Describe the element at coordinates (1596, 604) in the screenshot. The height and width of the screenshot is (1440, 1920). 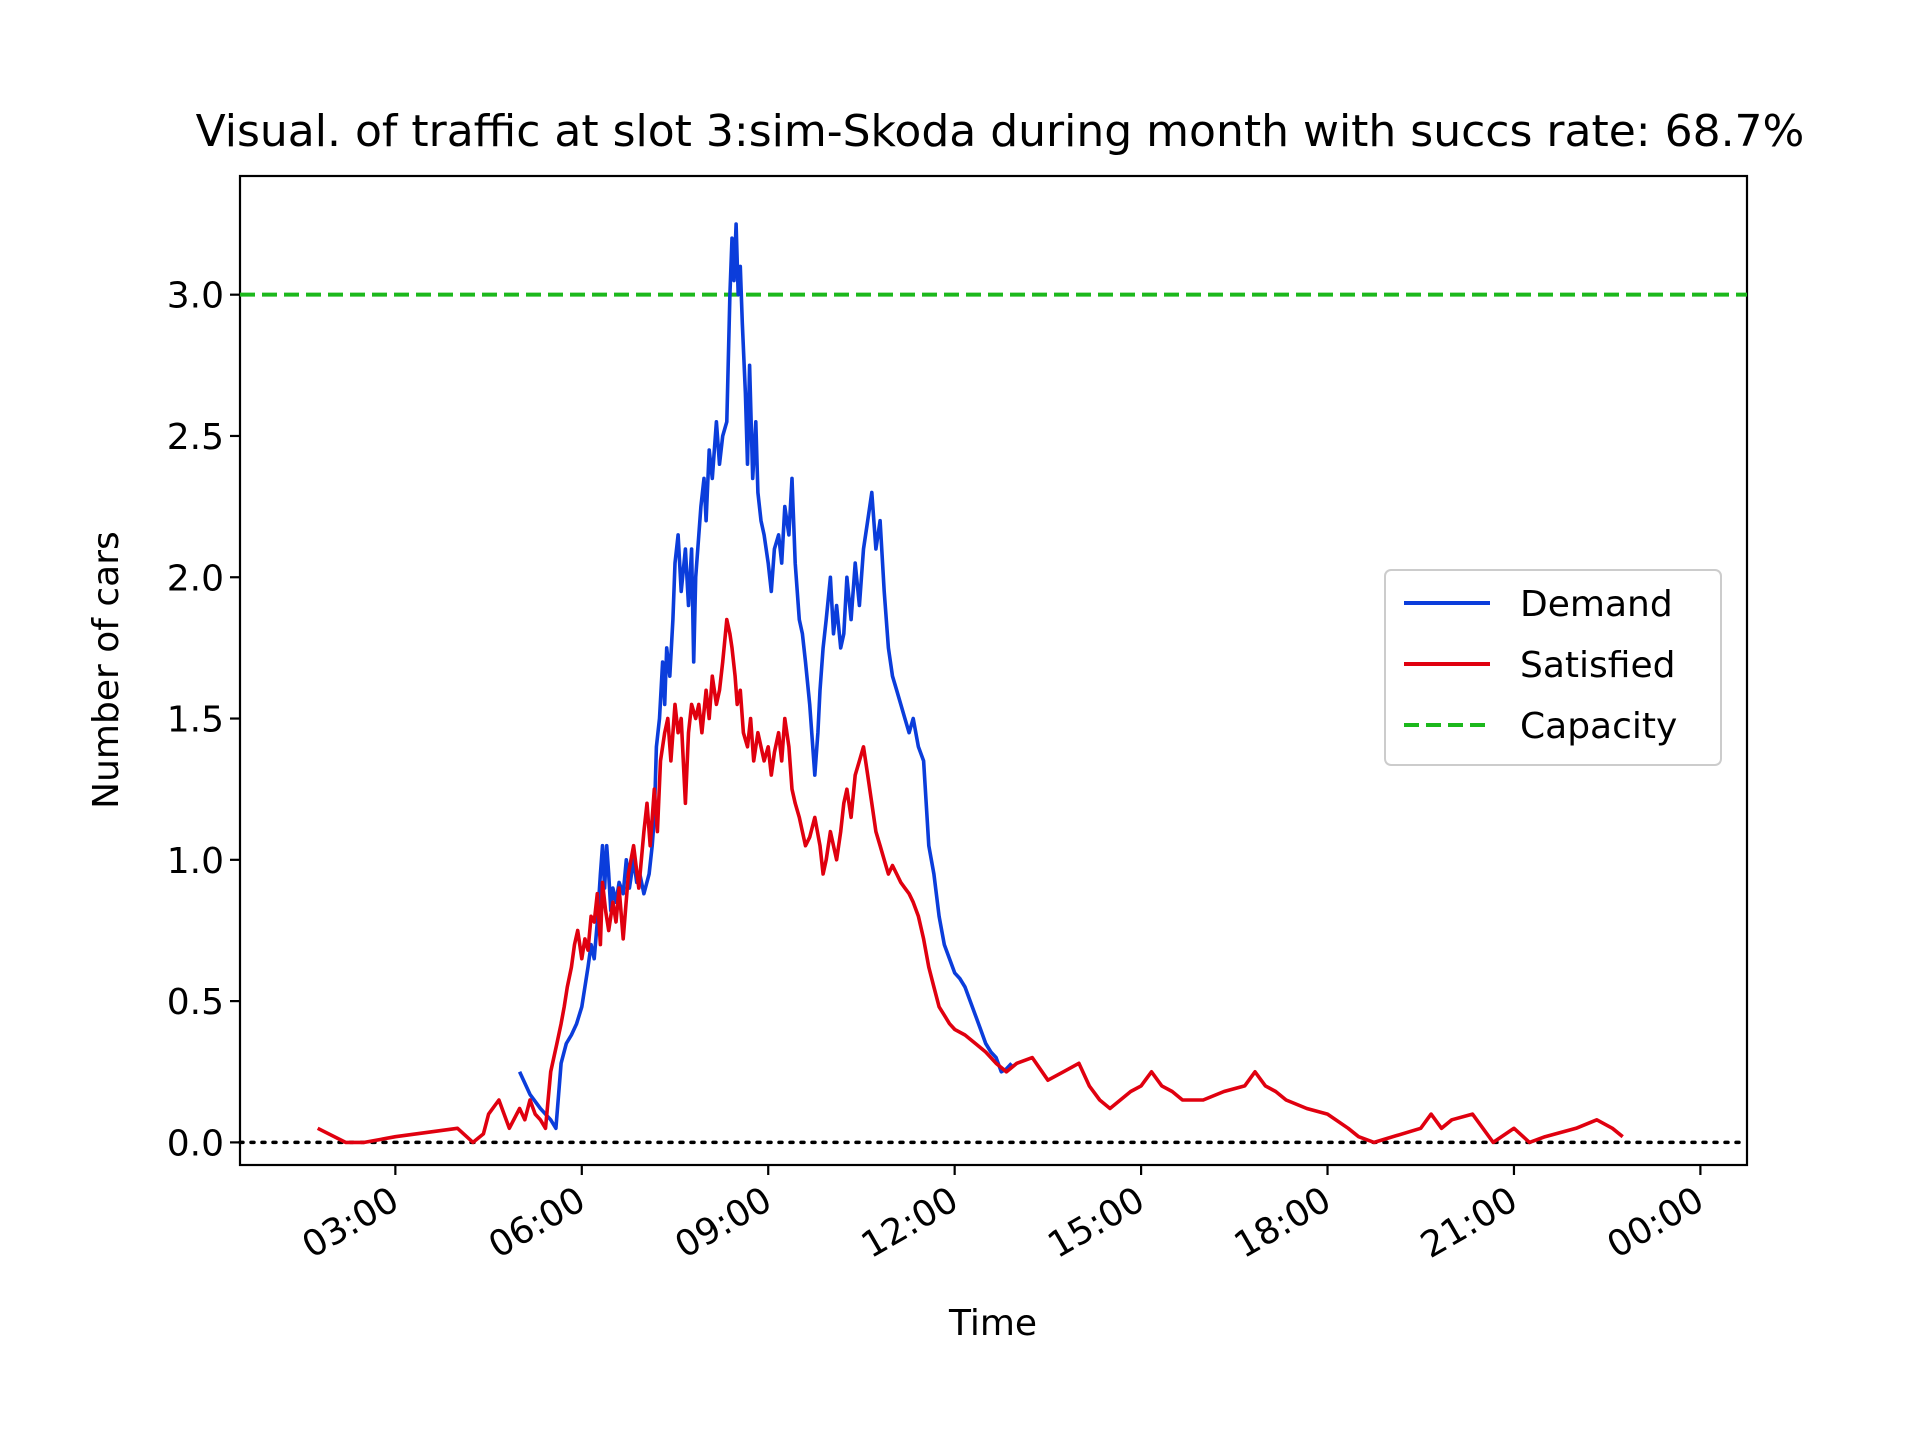
I see `legend-demand-label: Demand` at that location.